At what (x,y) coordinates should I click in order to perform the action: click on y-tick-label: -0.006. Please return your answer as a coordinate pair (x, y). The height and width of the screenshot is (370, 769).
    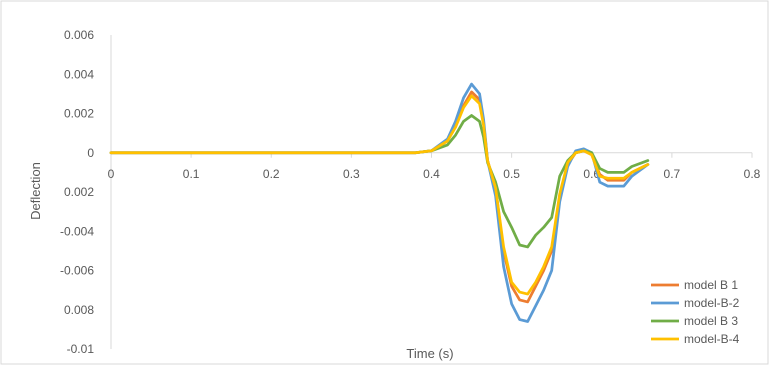
    Looking at the image, I should click on (77, 271).